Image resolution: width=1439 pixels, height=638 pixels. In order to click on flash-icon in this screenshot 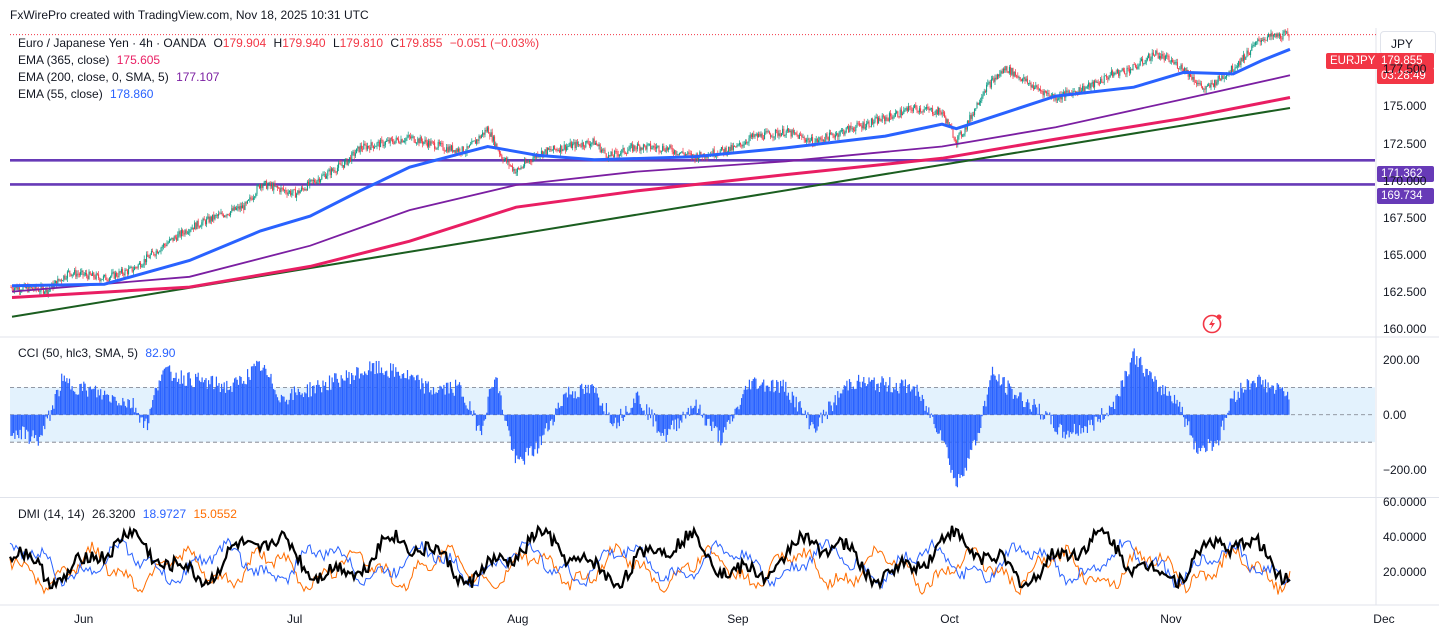, I will do `click(1212, 324)`.